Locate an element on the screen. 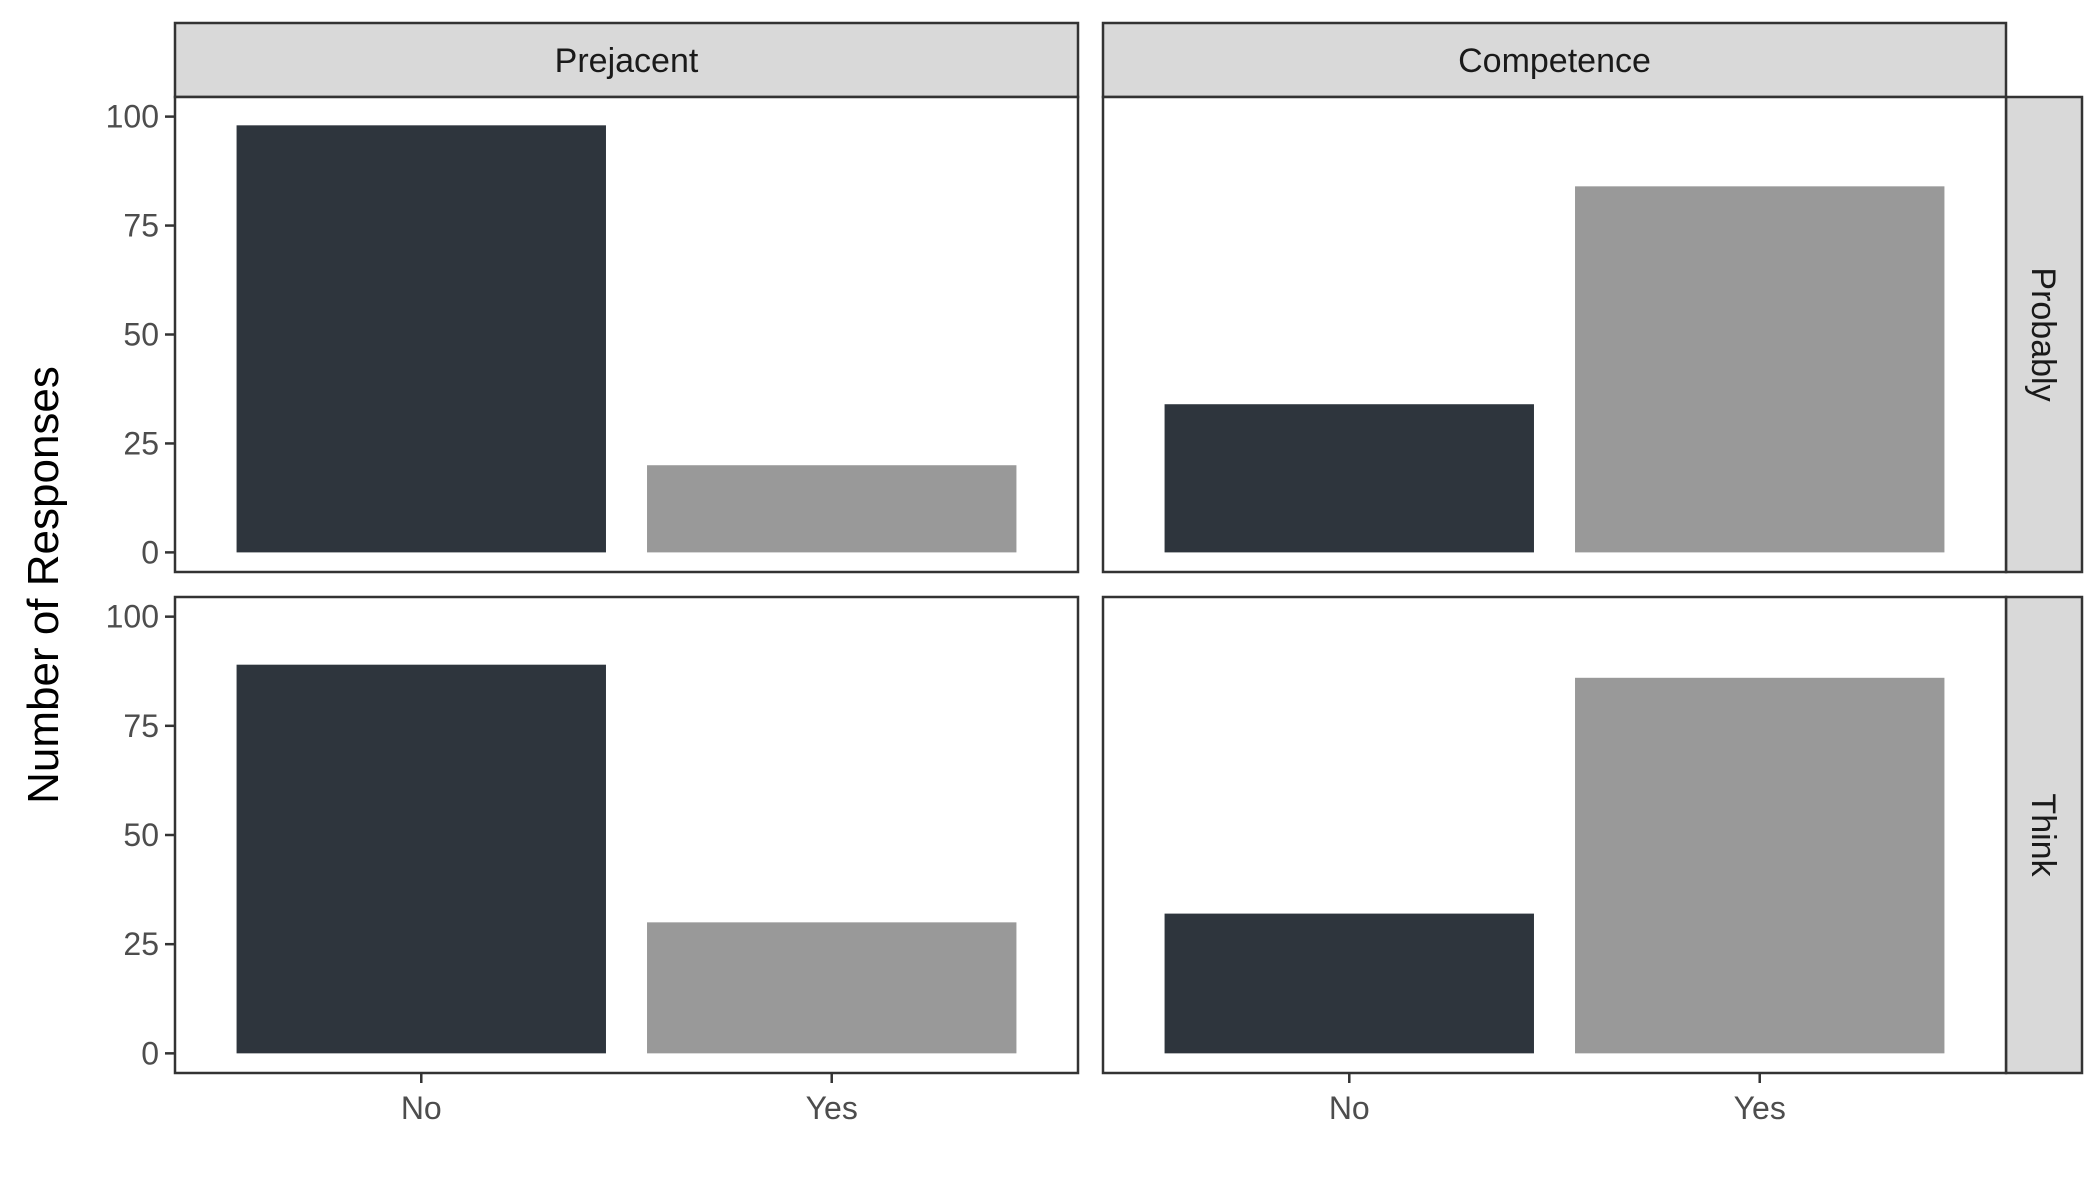  row-strip-label: Probably is located at coordinates (2043, 334).